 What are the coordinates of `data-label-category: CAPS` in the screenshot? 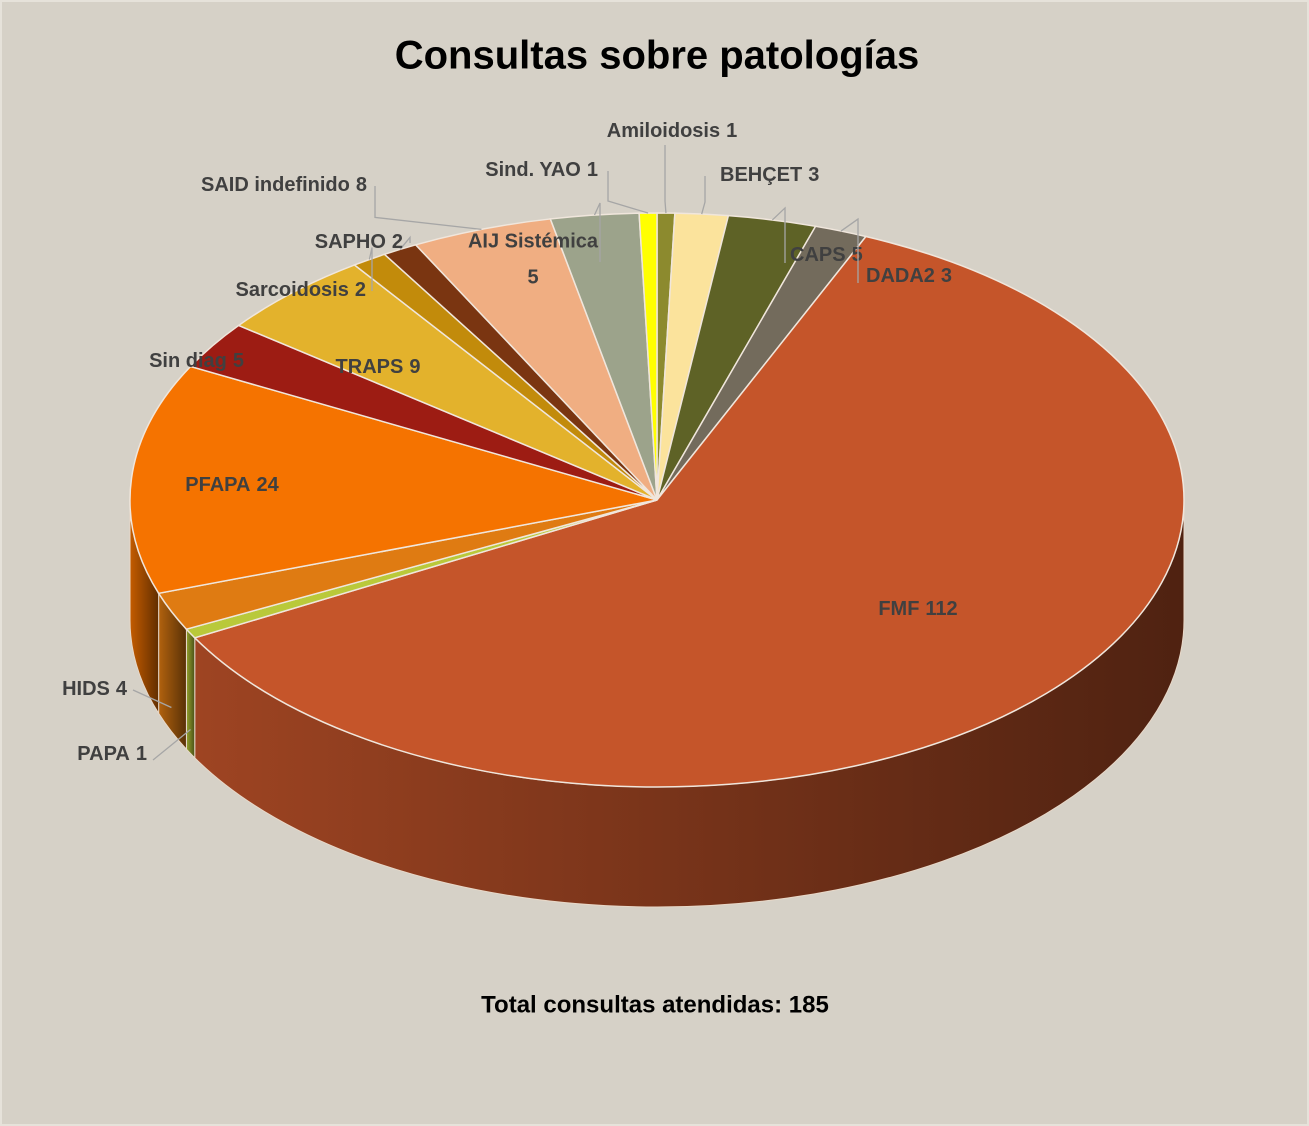 It's located at (818, 255).